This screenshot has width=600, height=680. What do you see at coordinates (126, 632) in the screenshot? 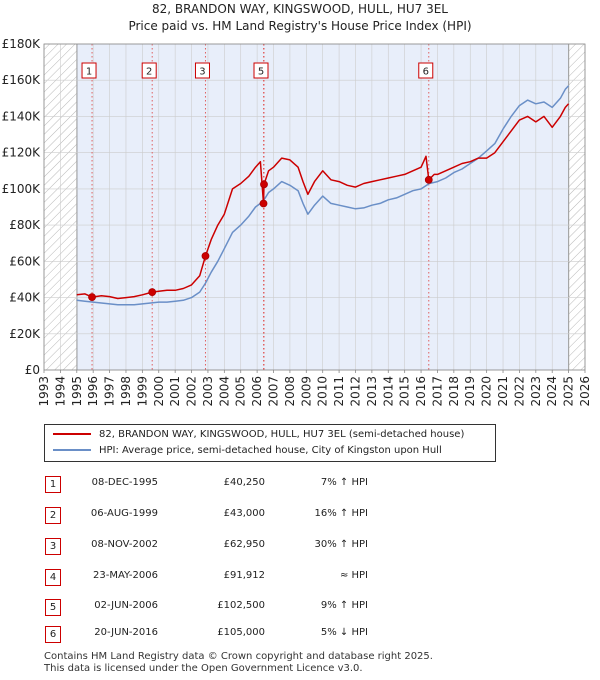
I see `sale-date: 20-JUN-2016` at bounding box center [126, 632].